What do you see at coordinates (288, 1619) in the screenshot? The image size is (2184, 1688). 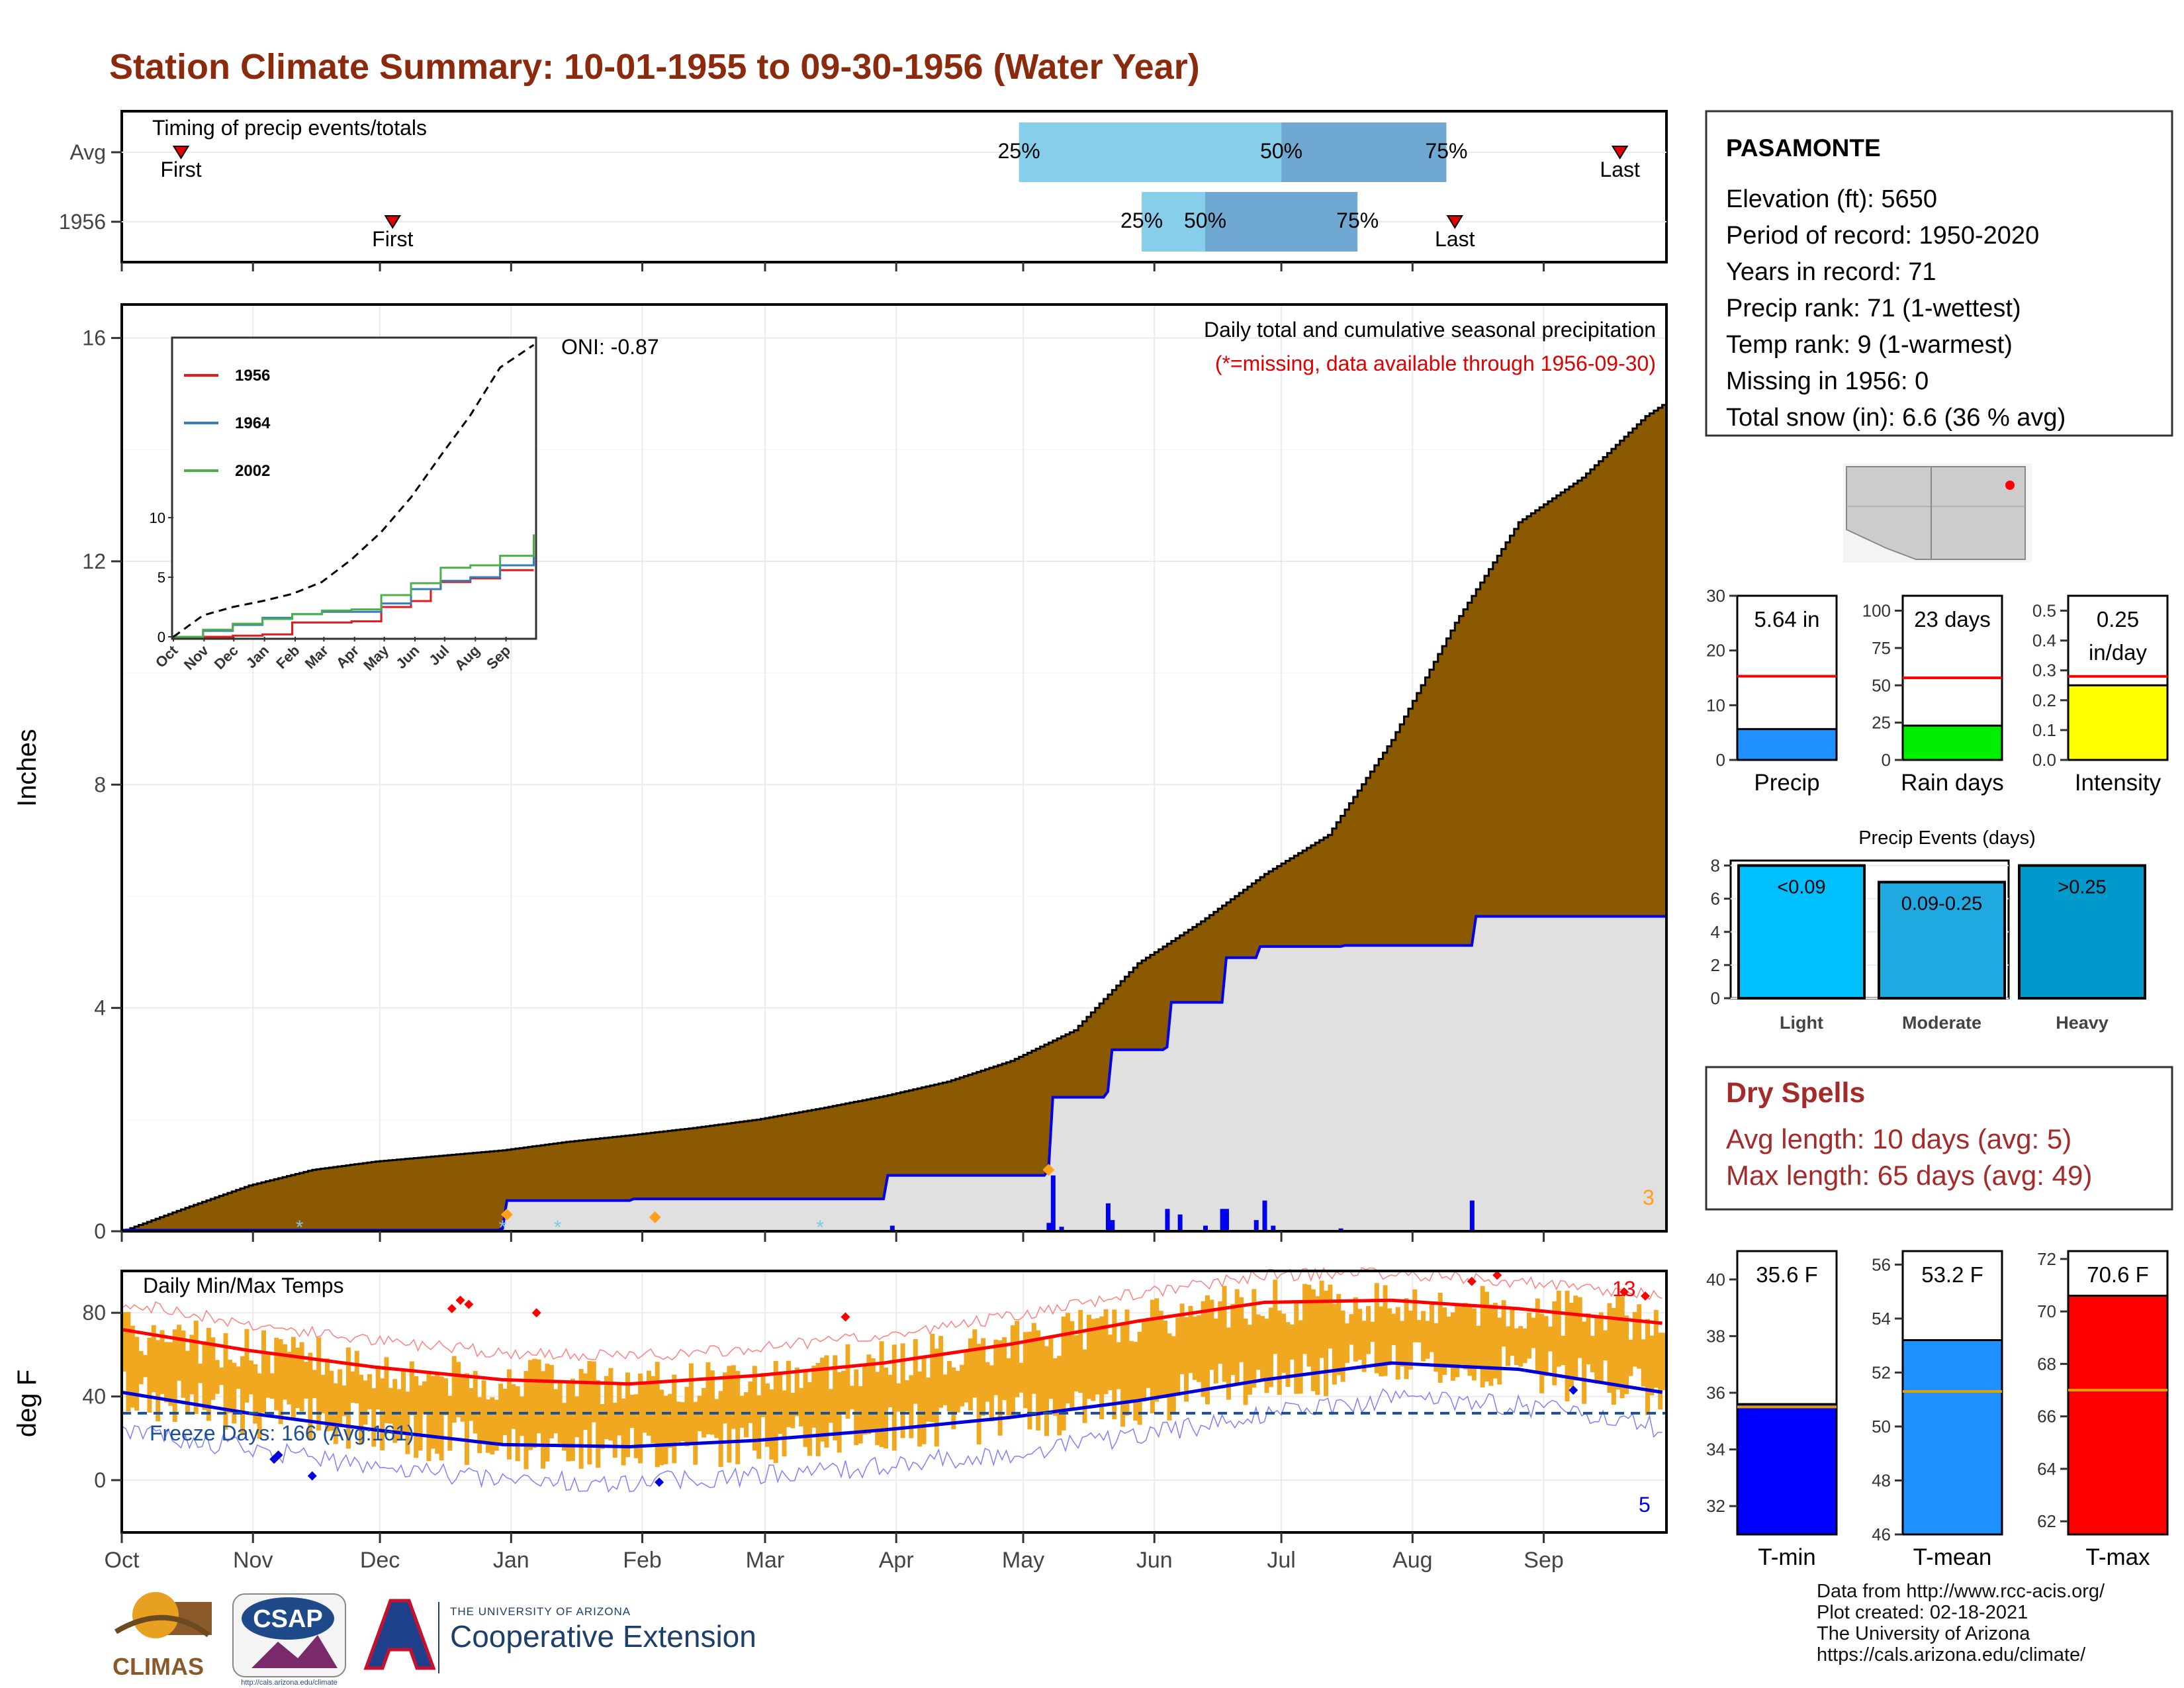 I see `csap-logo-text: CSAP` at bounding box center [288, 1619].